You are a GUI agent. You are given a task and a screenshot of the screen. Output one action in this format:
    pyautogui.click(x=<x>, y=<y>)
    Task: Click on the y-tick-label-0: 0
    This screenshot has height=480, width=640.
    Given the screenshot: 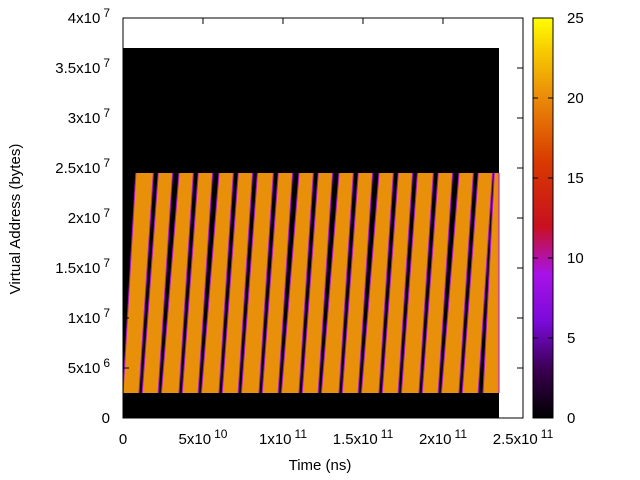 What is the action you would take?
    pyautogui.click(x=106, y=418)
    